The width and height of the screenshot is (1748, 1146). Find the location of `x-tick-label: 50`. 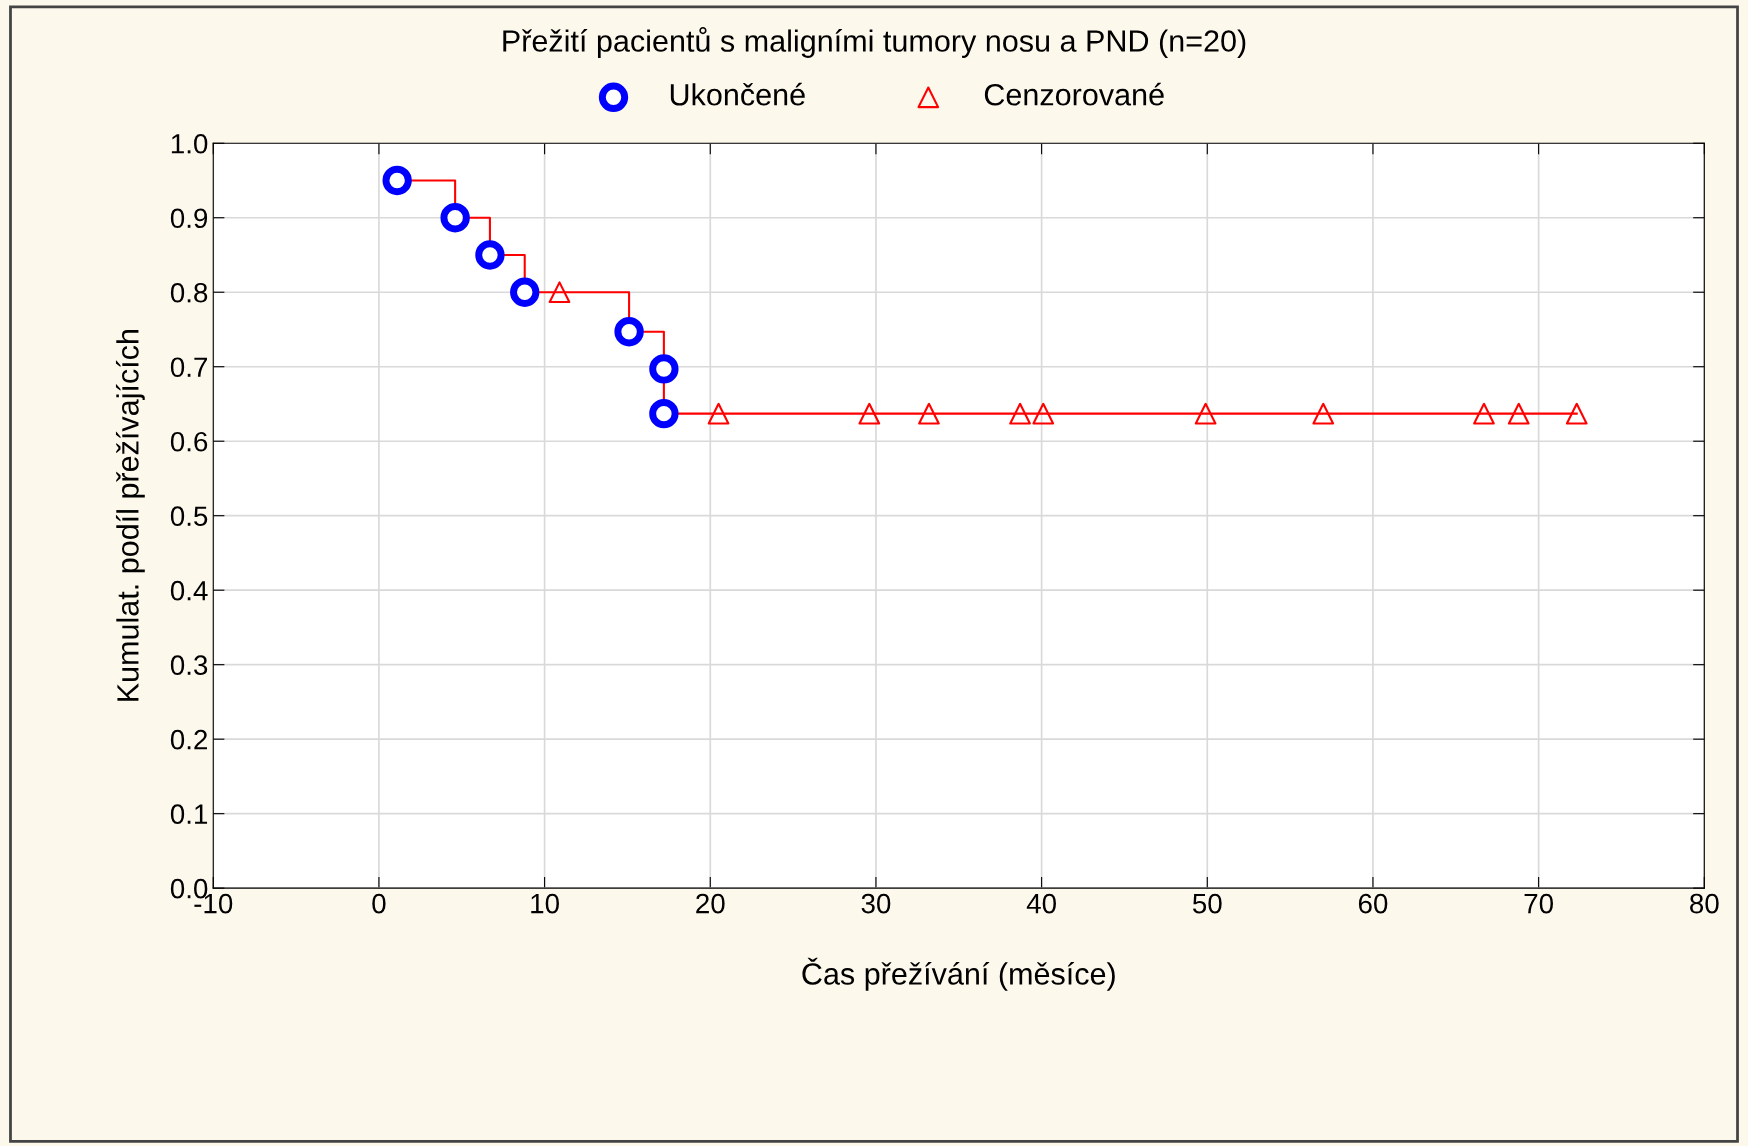

x-tick-label: 50 is located at coordinates (1207, 903).